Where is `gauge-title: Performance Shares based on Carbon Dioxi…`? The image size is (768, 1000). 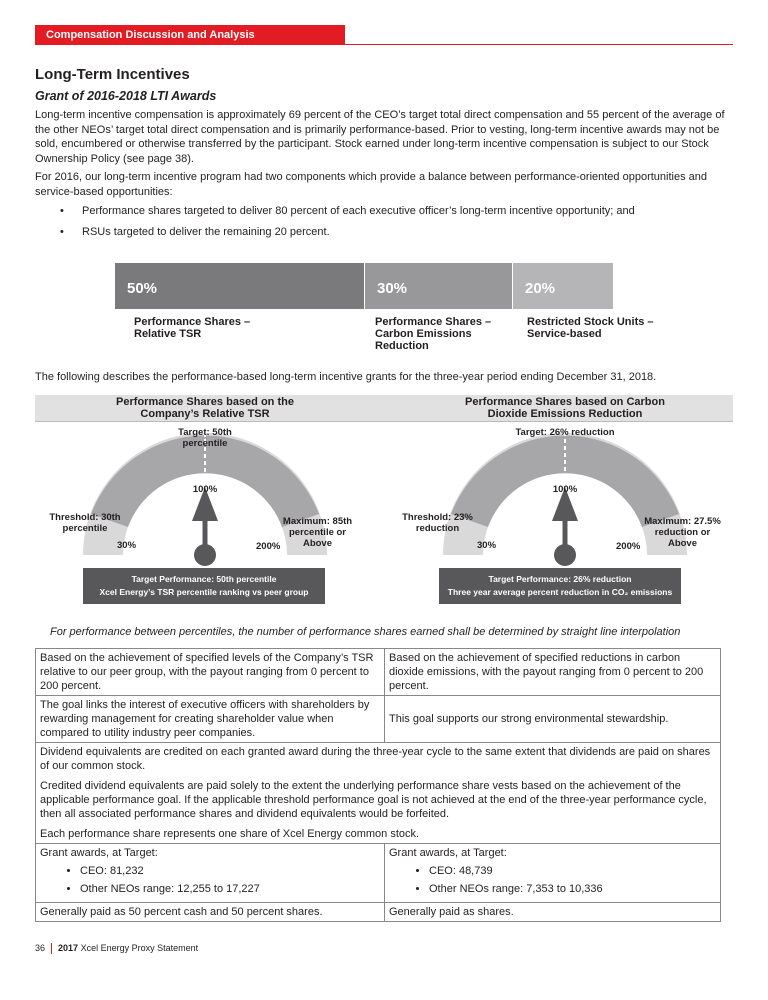
gauge-title: Performance Shares based on Carbon Dioxi… is located at coordinates (565, 408).